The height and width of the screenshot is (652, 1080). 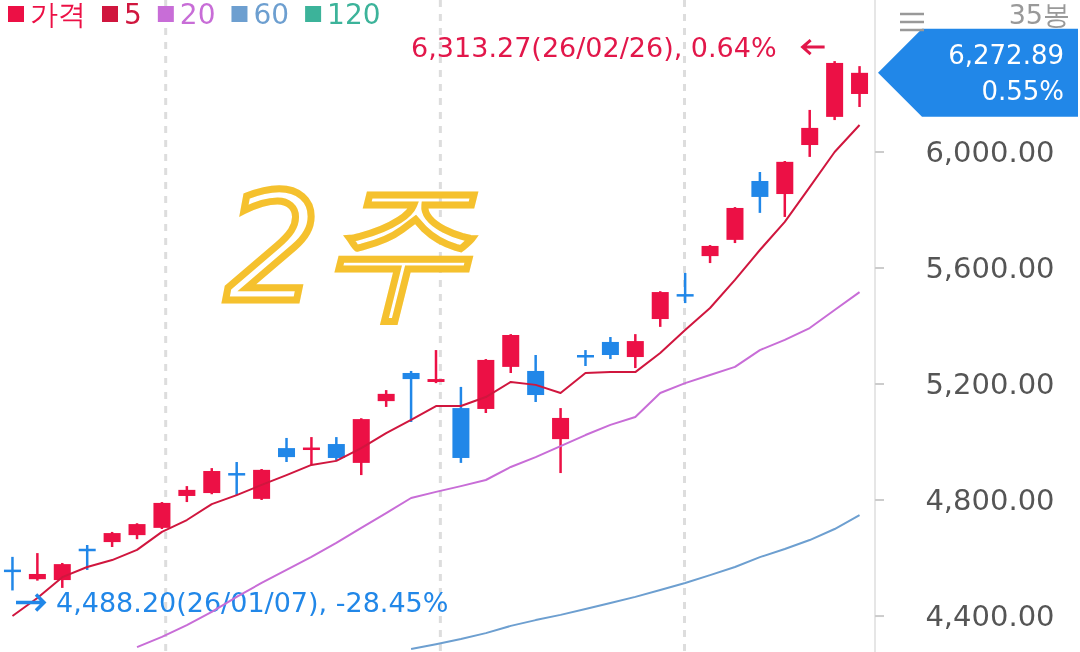 What do you see at coordinates (990, 267) in the screenshot?
I see `y-tick-label: 5,600.00` at bounding box center [990, 267].